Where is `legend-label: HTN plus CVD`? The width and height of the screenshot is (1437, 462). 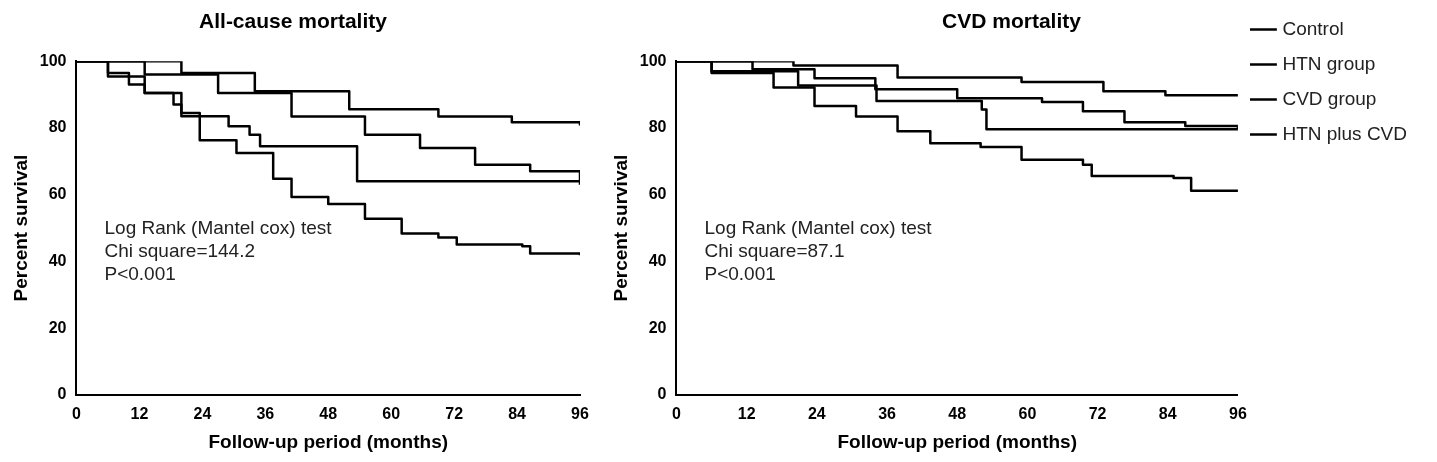
legend-label: HTN plus CVD is located at coordinates (1344, 133).